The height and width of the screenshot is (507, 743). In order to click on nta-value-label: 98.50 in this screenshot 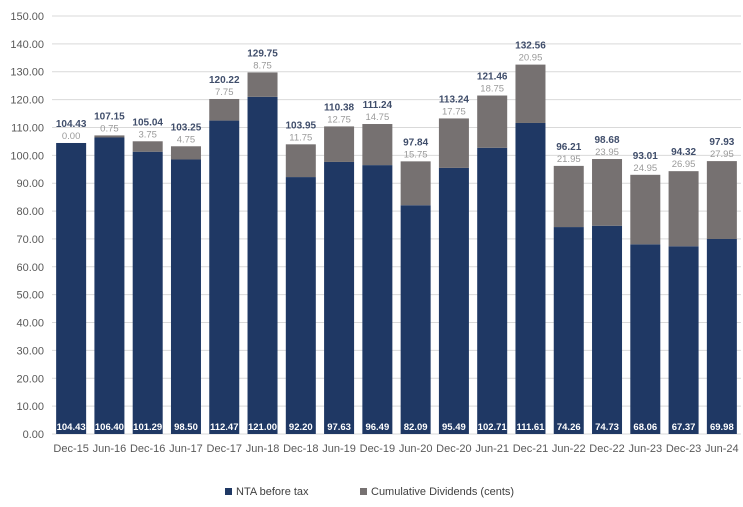, I will do `click(186, 427)`.